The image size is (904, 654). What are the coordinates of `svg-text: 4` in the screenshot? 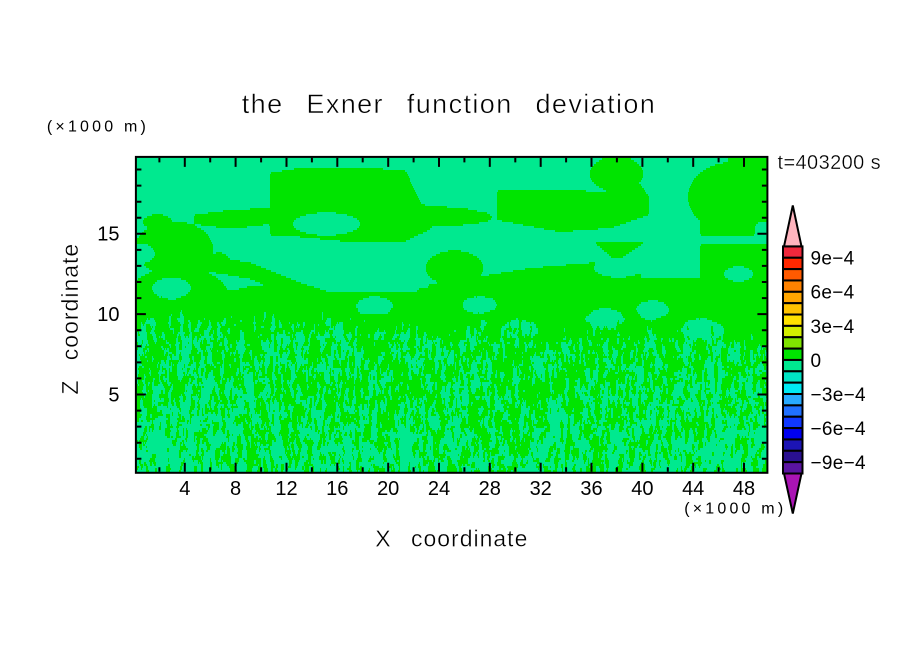 It's located at (184, 489).